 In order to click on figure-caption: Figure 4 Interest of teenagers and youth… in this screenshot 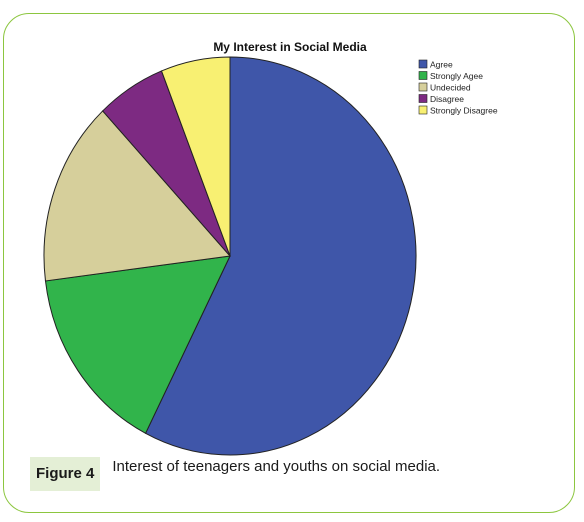, I will do `click(235, 474)`.